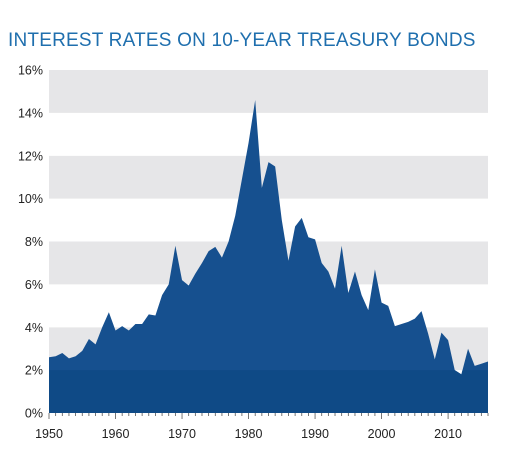  What do you see at coordinates (382, 434) in the screenshot?
I see `x-tick-label: 2000` at bounding box center [382, 434].